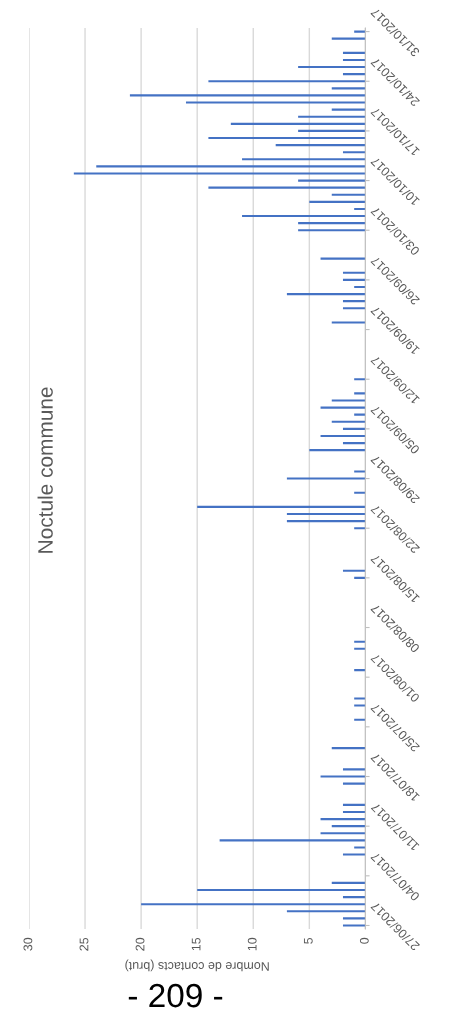 This screenshot has width=450, height=1016. Describe the element at coordinates (175, 995) in the screenshot. I see `text: - 209 -` at that location.